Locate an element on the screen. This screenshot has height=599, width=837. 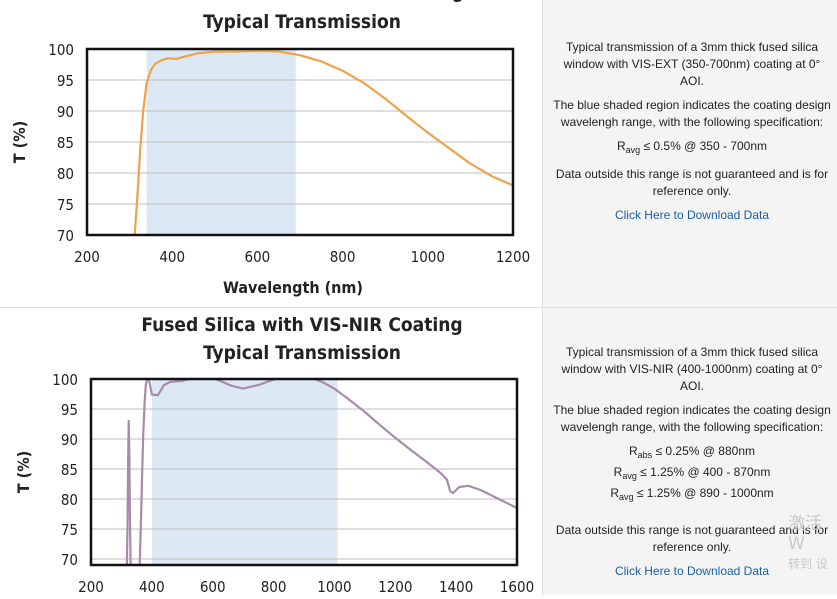
spec-line: Ravg ≤ 1.25% @ 400 - 870nm is located at coordinates (692, 474).